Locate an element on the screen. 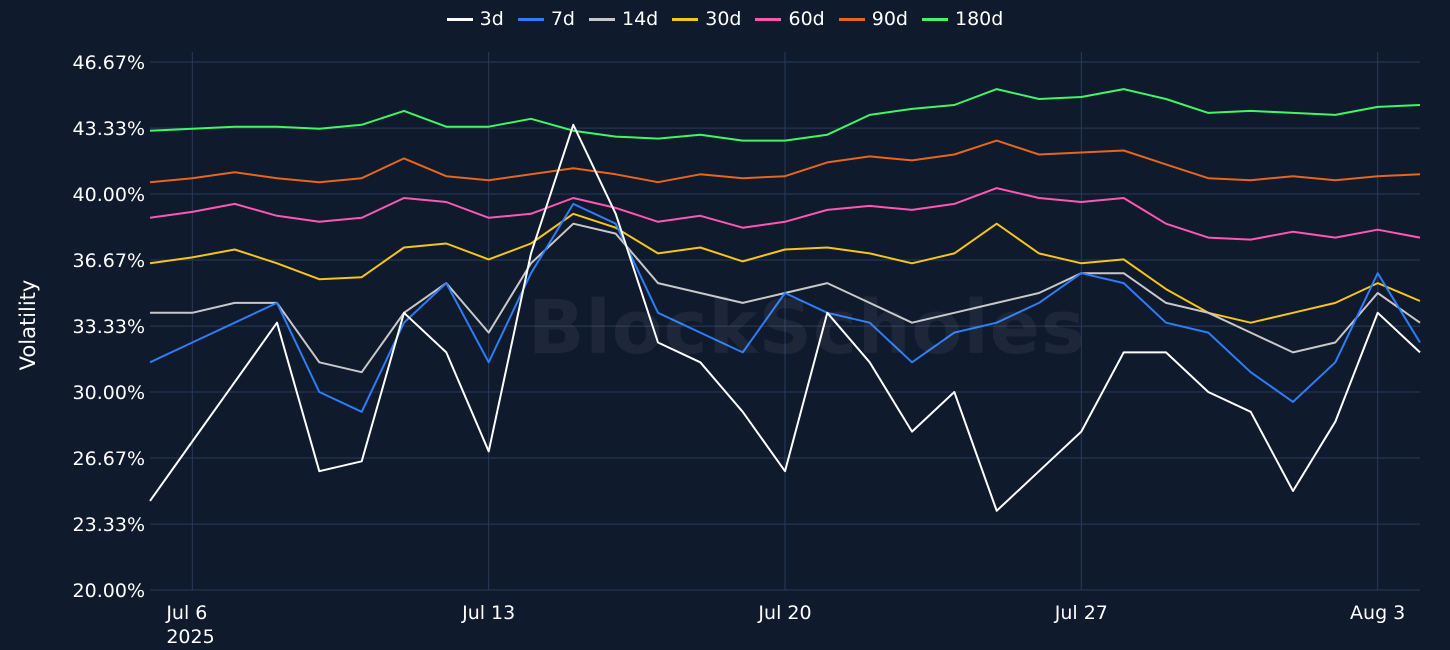 The width and height of the screenshot is (1450, 650). y-tick-label: 33.33% is located at coordinates (109, 327).